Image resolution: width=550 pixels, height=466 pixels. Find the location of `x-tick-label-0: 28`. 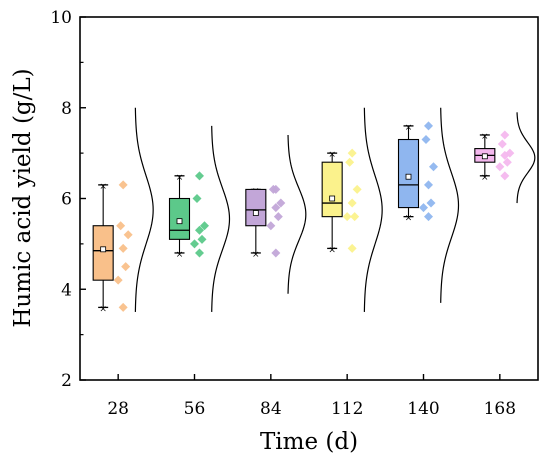

x-tick-label-0: 28 is located at coordinates (118, 409).